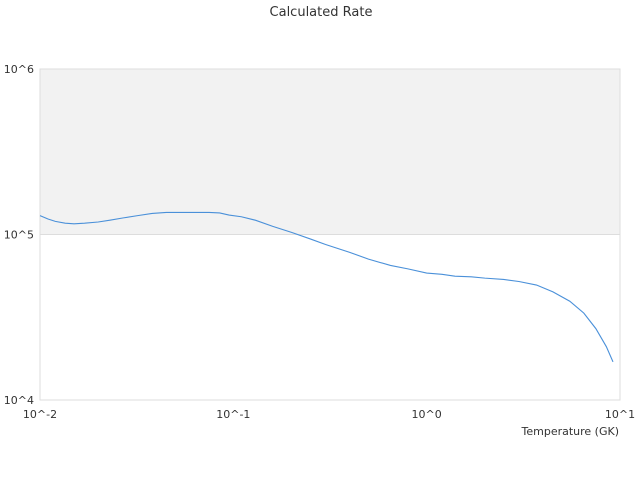  I want to click on x-tick-label: 10^0, so click(427, 414).